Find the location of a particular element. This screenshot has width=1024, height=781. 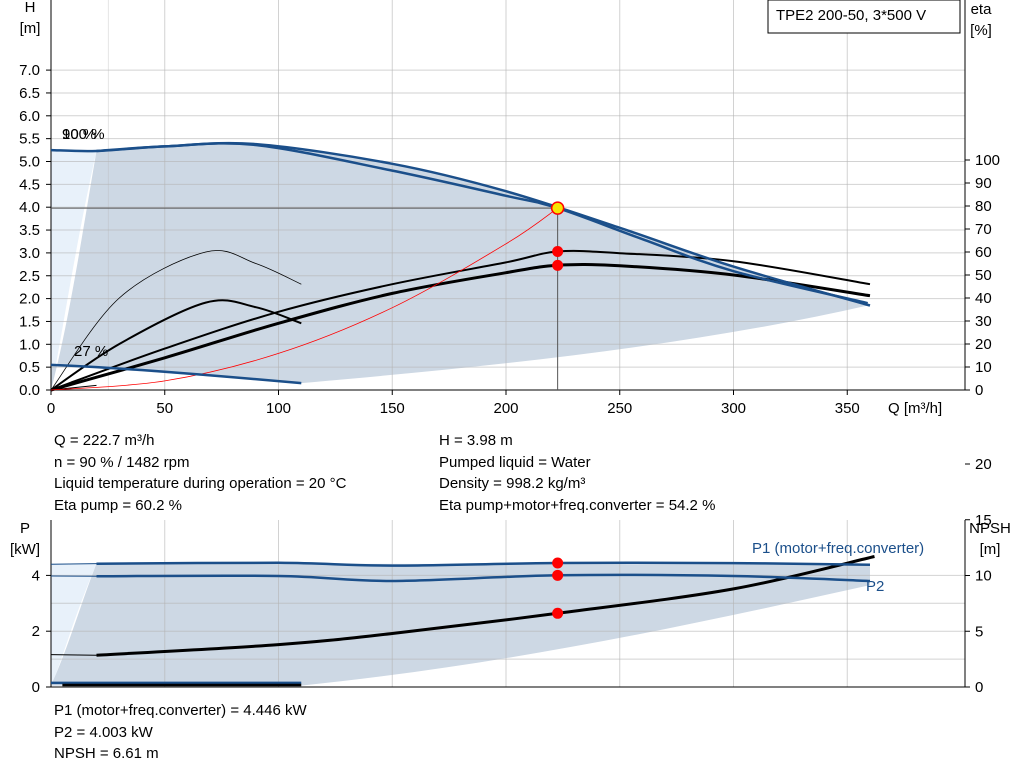

speed-label-min: 27 % is located at coordinates (91, 351).